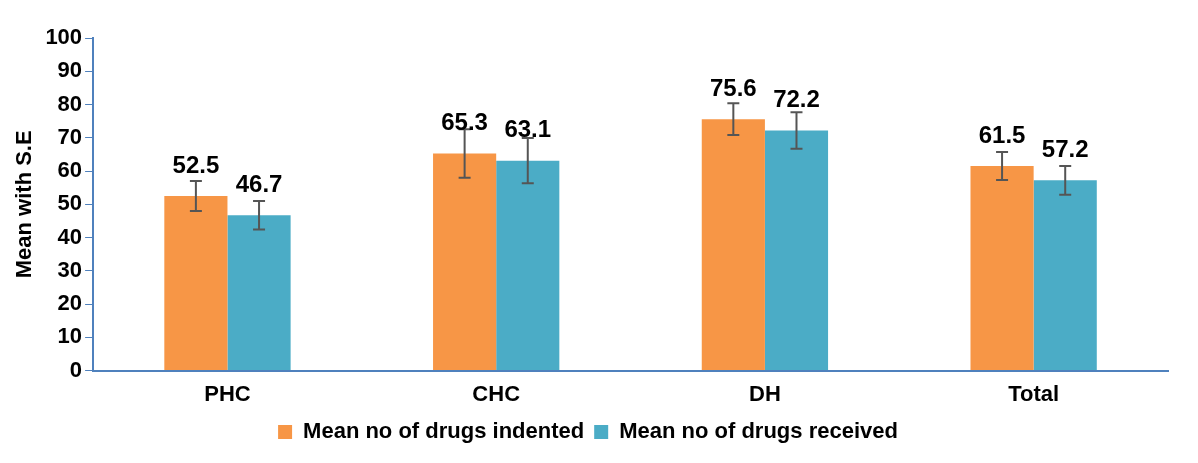  Describe the element at coordinates (70, 70) in the screenshot. I see `y-tick-label: 90` at that location.